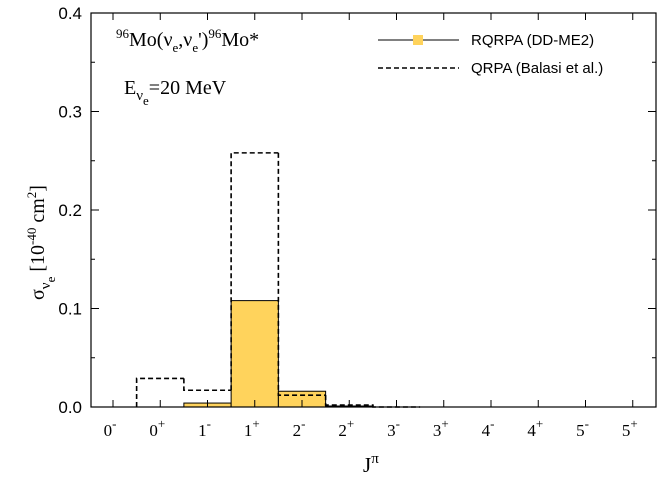 The image size is (664, 487). I want to click on ylabel-exp: -40, so click(31, 236).